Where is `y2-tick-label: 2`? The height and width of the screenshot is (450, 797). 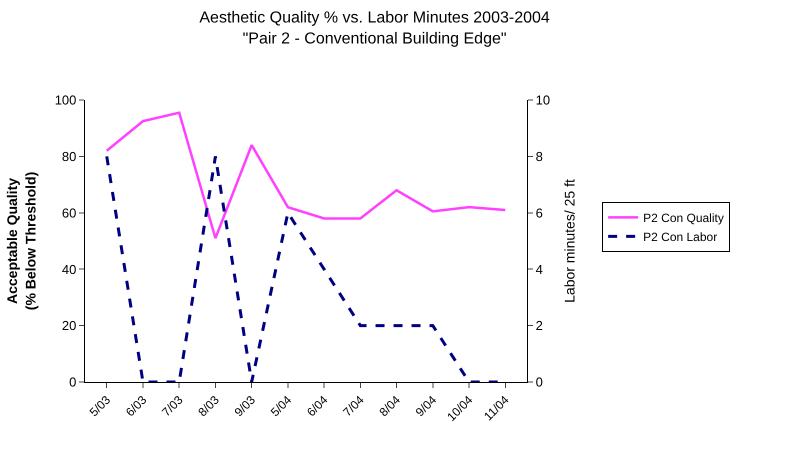 y2-tick-label: 2 is located at coordinates (539, 326).